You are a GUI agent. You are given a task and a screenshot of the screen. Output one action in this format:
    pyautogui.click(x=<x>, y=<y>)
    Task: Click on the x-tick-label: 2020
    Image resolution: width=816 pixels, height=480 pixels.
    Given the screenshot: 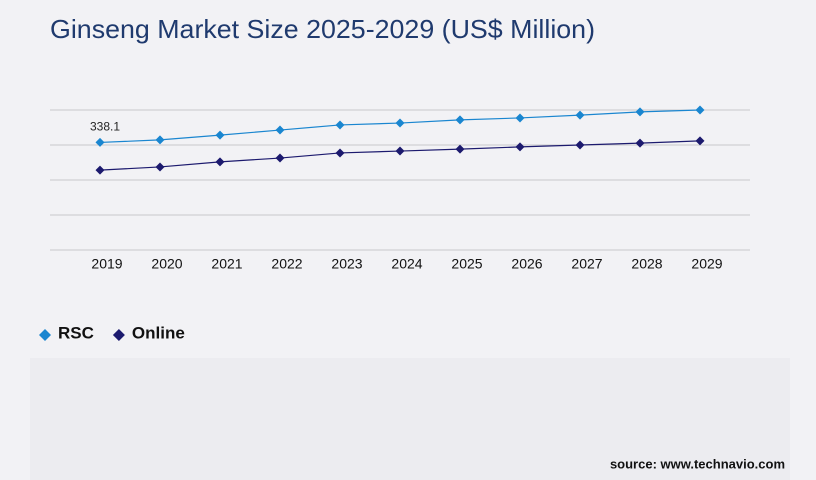 What is the action you would take?
    pyautogui.click(x=166, y=264)
    